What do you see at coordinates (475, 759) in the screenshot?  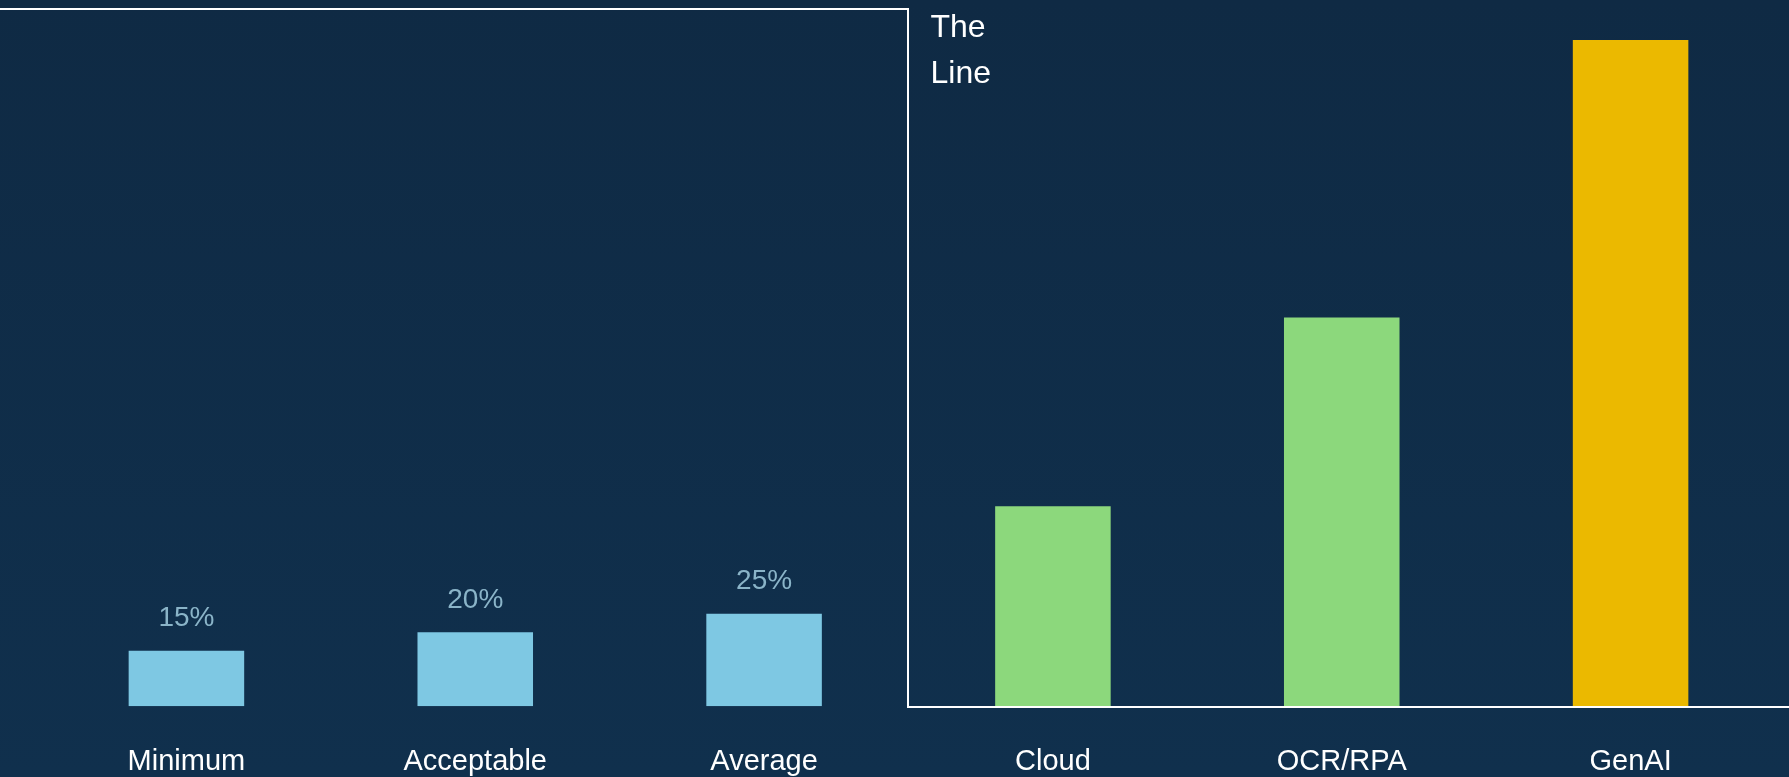 I see `x-tick-label: Acceptable` at bounding box center [475, 759].